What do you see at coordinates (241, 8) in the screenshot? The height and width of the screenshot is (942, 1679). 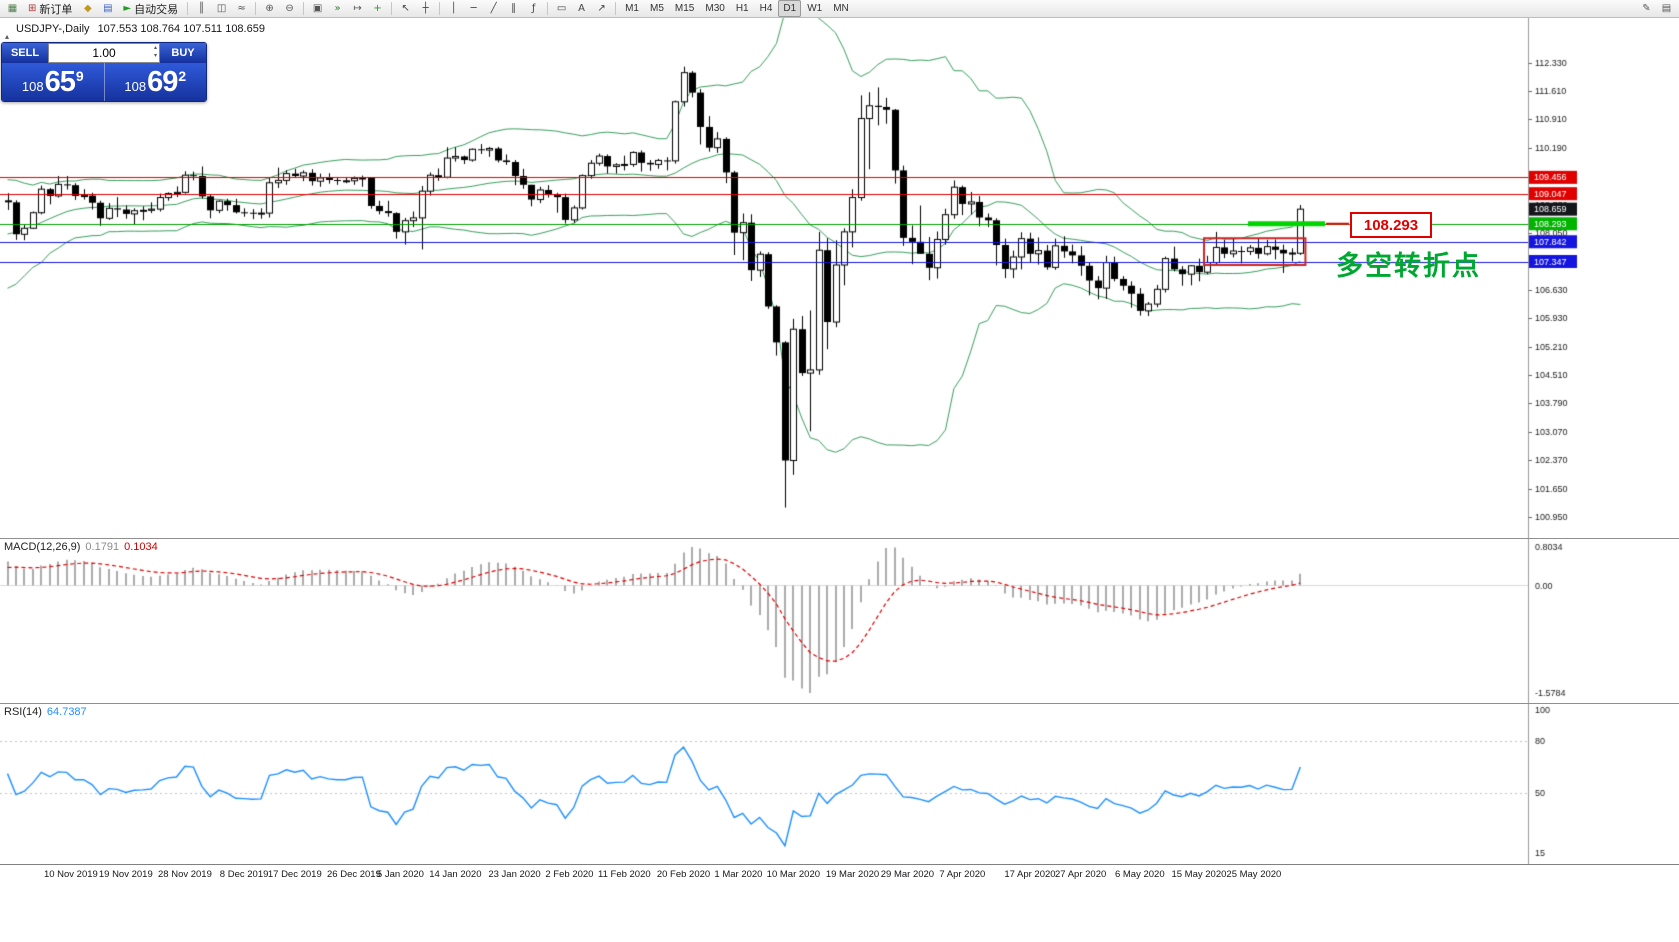 I see `line-chart-icon: ≈` at bounding box center [241, 8].